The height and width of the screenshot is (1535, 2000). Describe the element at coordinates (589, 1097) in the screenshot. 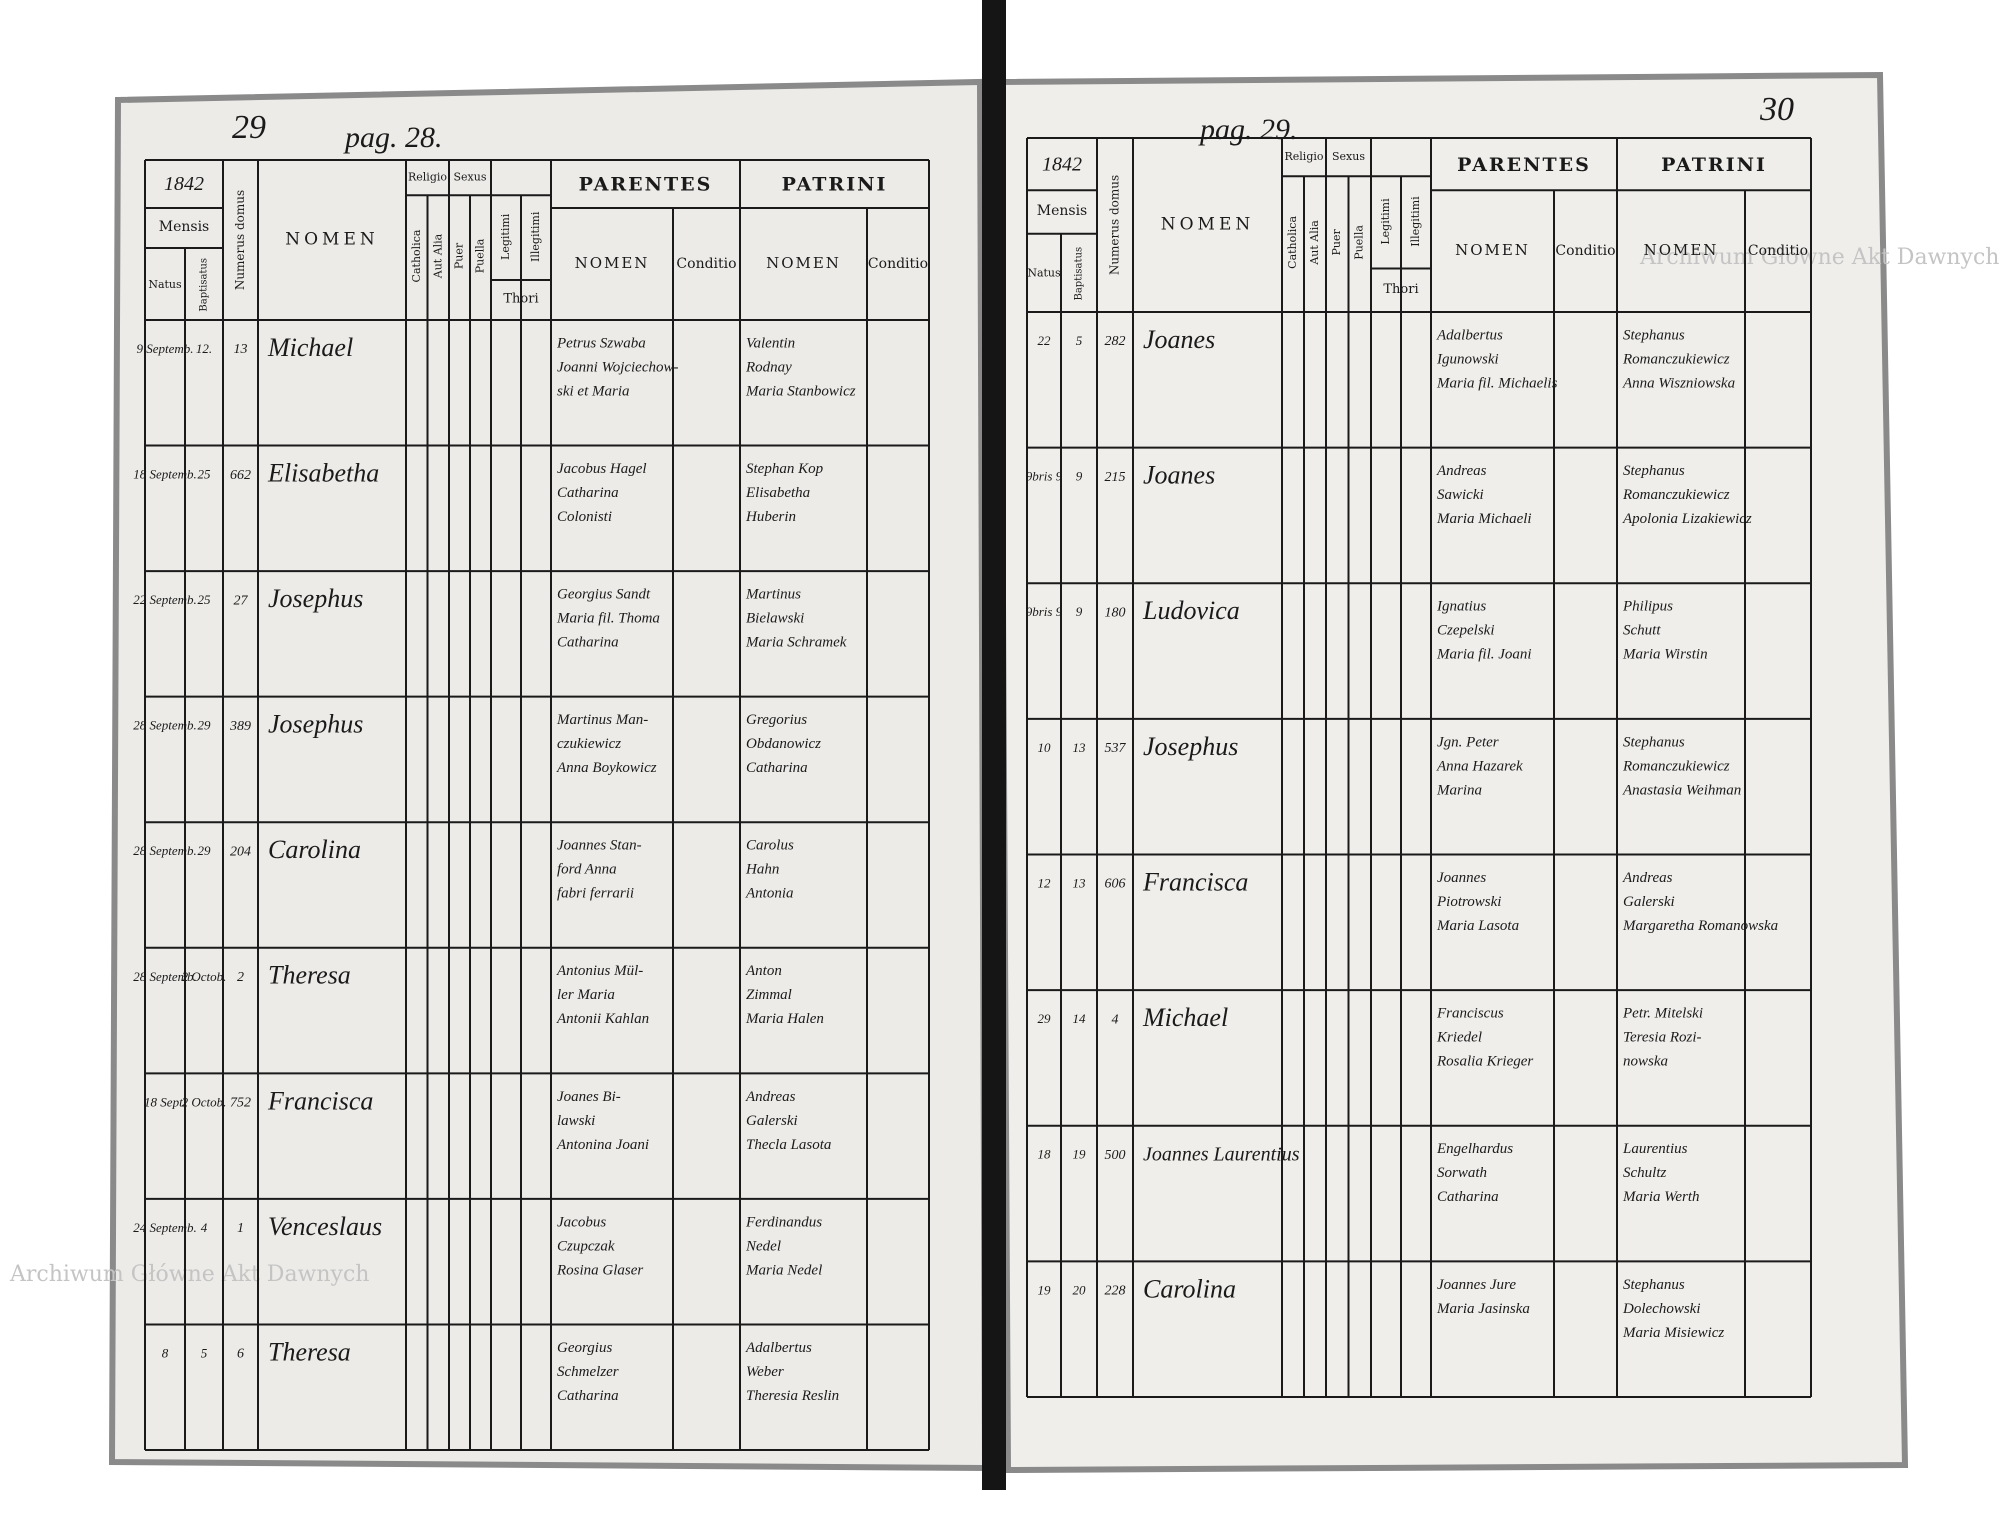

I see `parent-line: Joanes Bi-` at that location.